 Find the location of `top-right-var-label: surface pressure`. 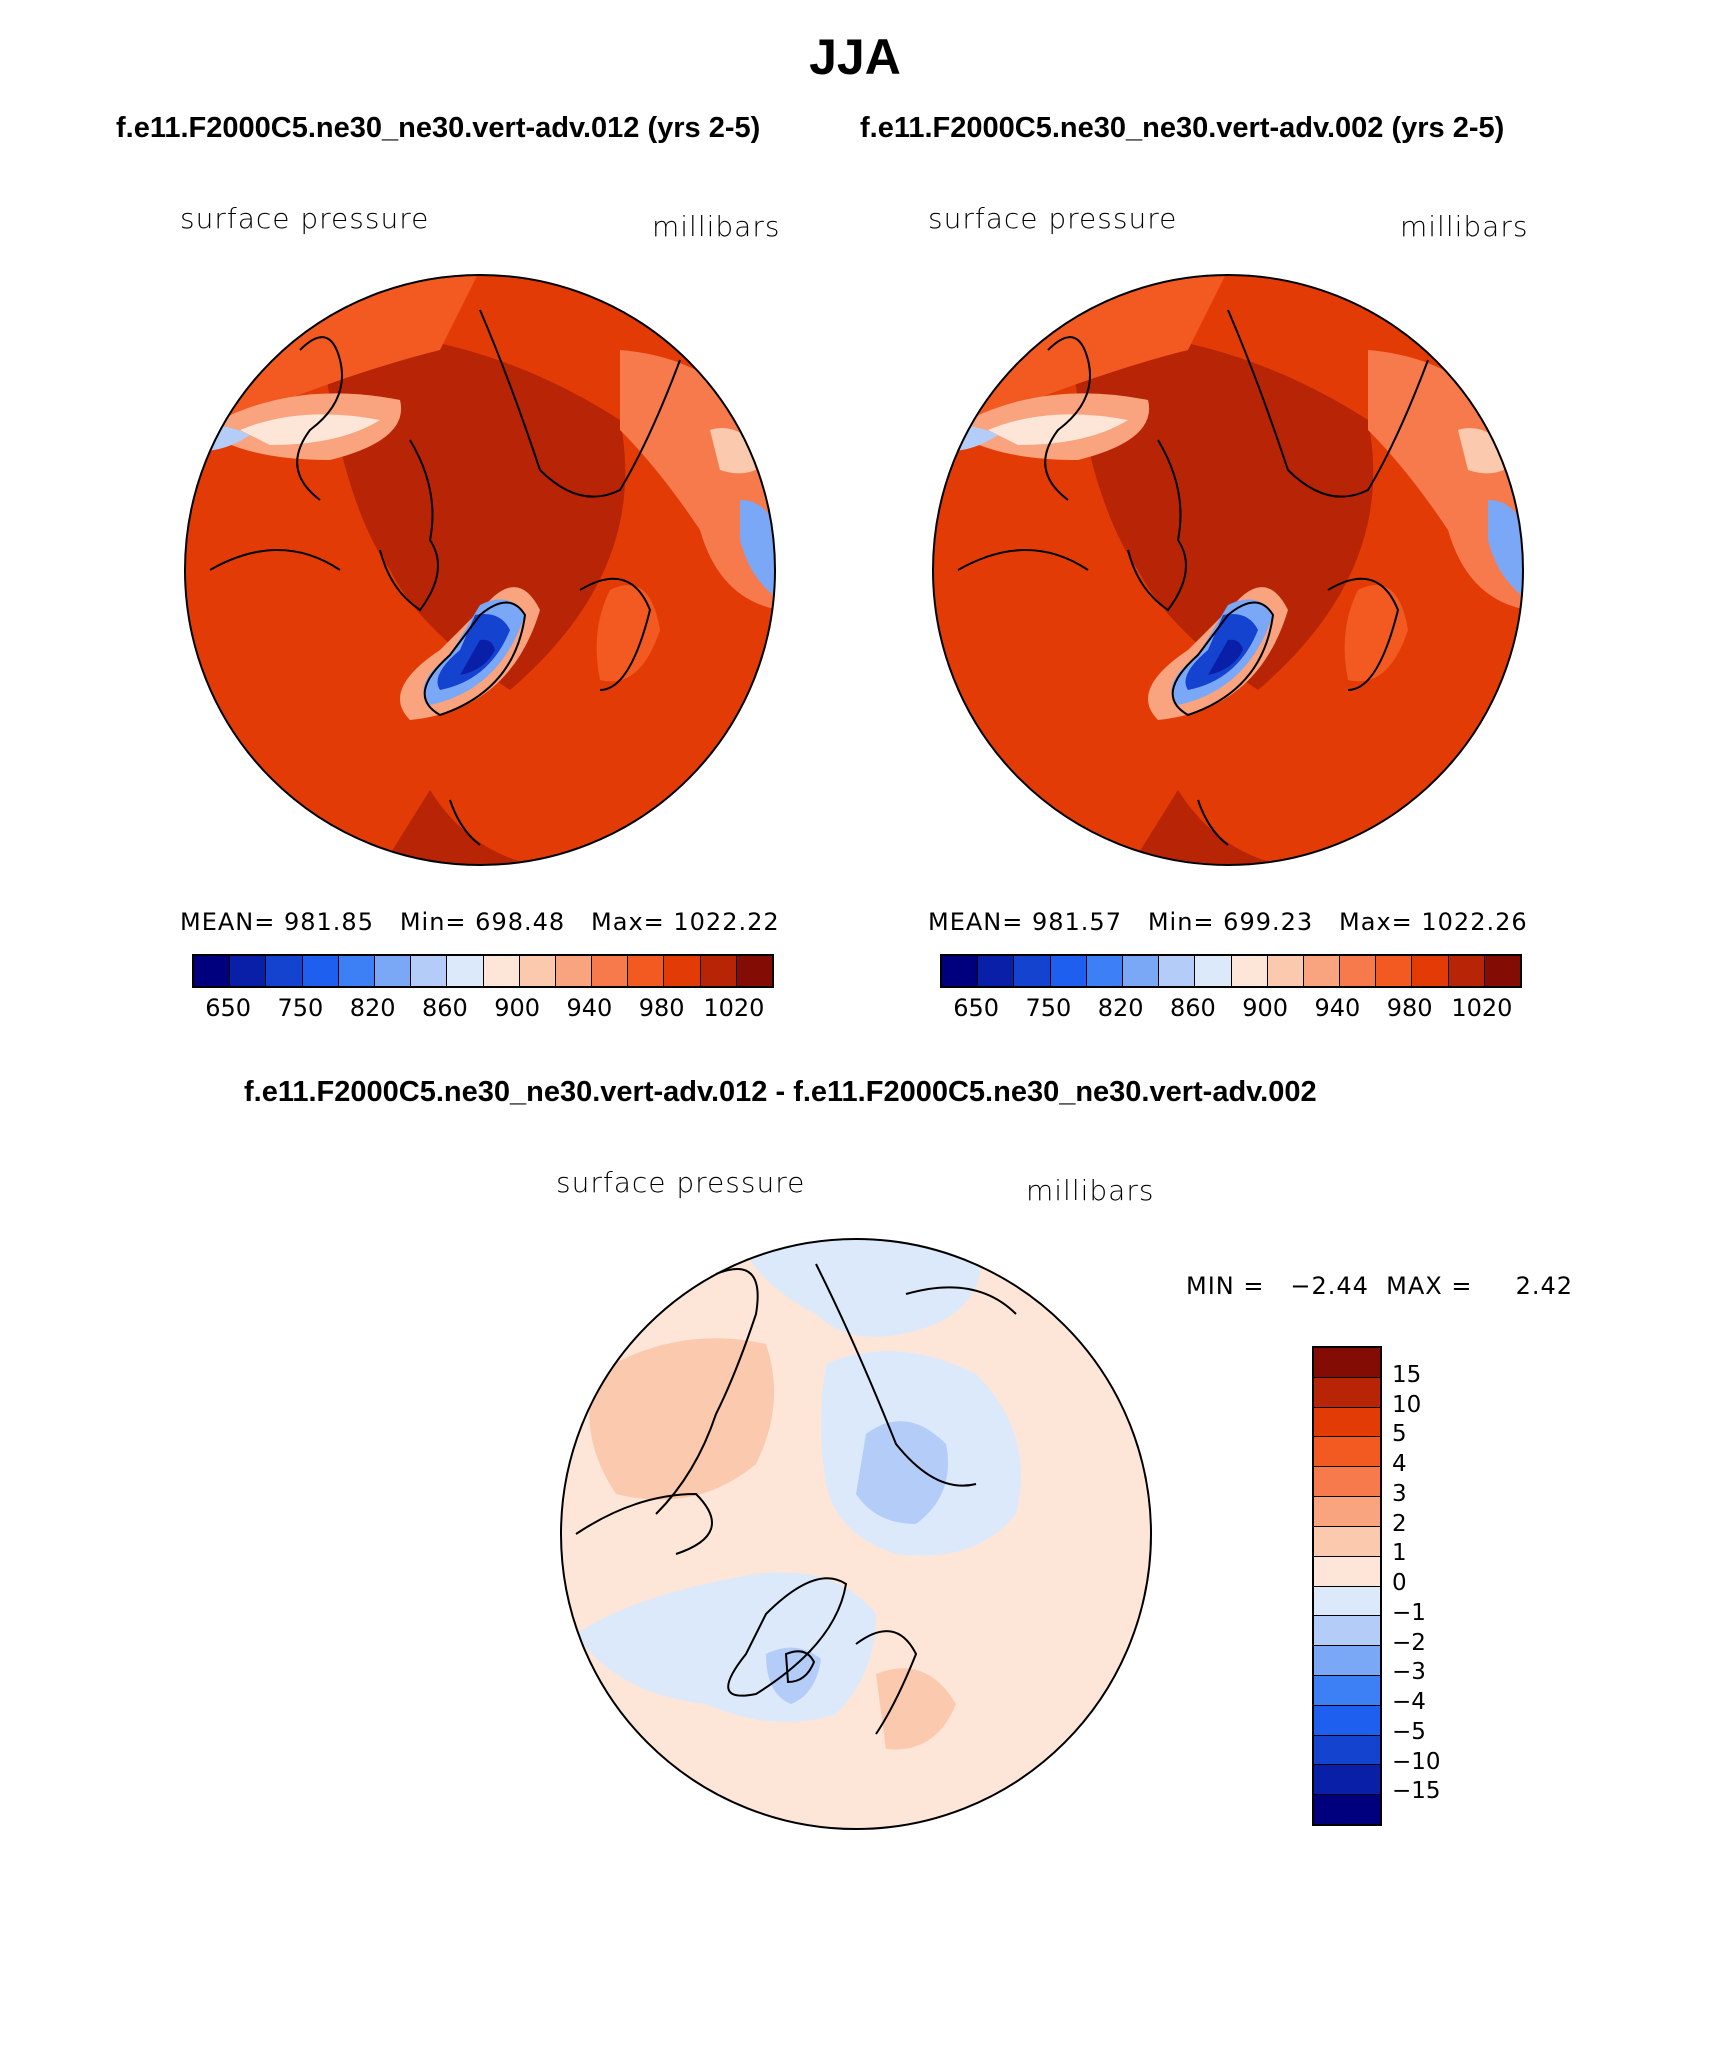

top-right-var-label: surface pressure is located at coordinates (1053, 218).